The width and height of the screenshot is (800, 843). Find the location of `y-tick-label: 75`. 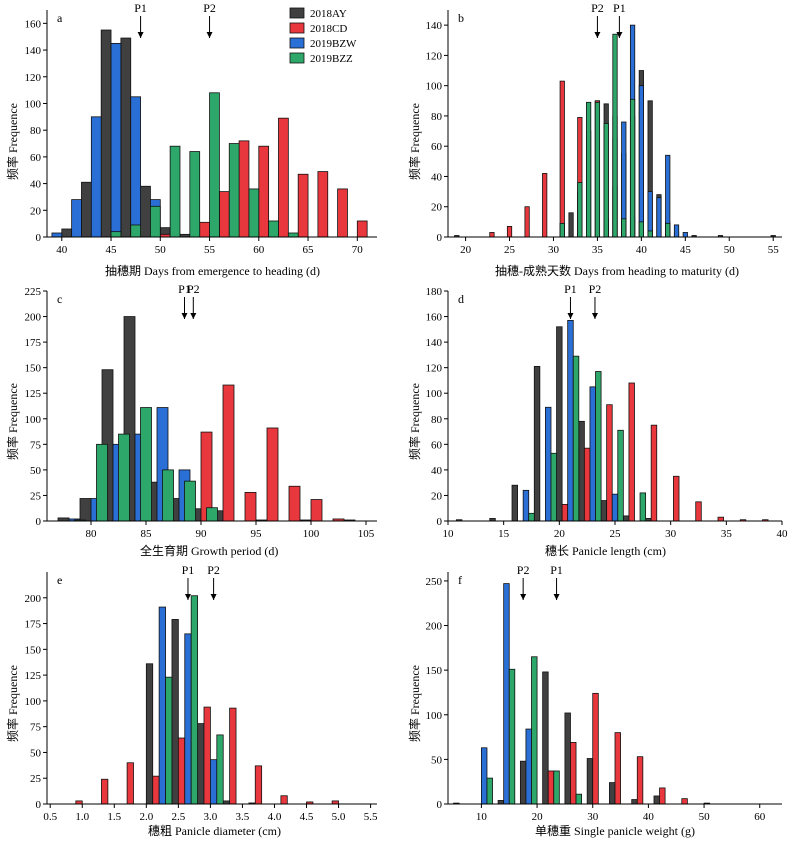

y-tick-label: 75 is located at coordinates (36, 445).